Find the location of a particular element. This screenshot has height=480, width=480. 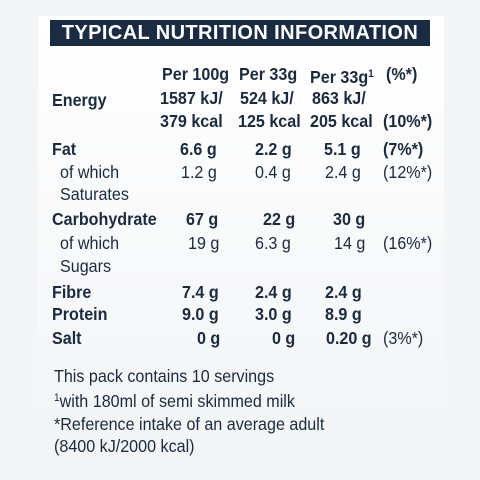

sugars-milk: 14 g is located at coordinates (350, 243).